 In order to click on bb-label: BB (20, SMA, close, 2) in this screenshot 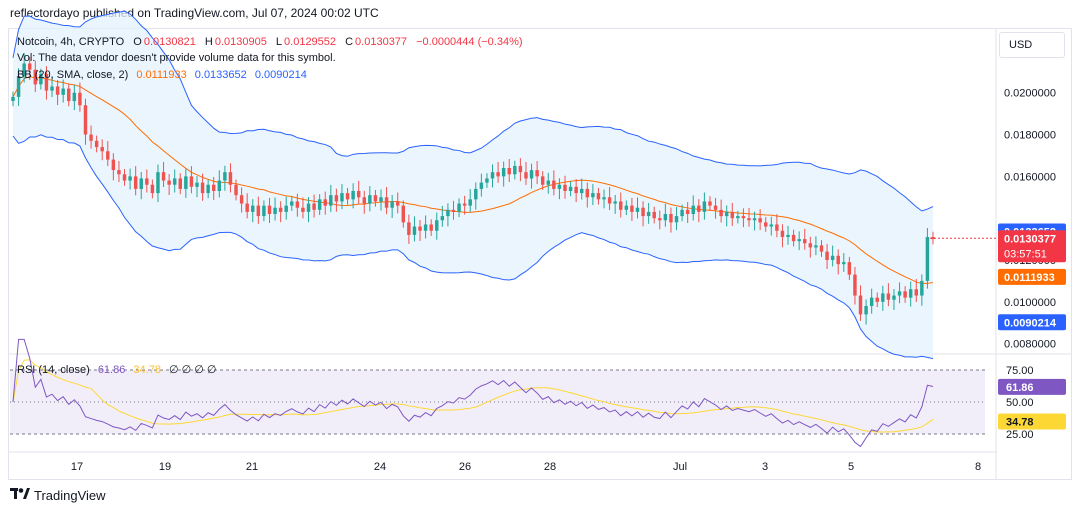, I will do `click(73, 75)`.